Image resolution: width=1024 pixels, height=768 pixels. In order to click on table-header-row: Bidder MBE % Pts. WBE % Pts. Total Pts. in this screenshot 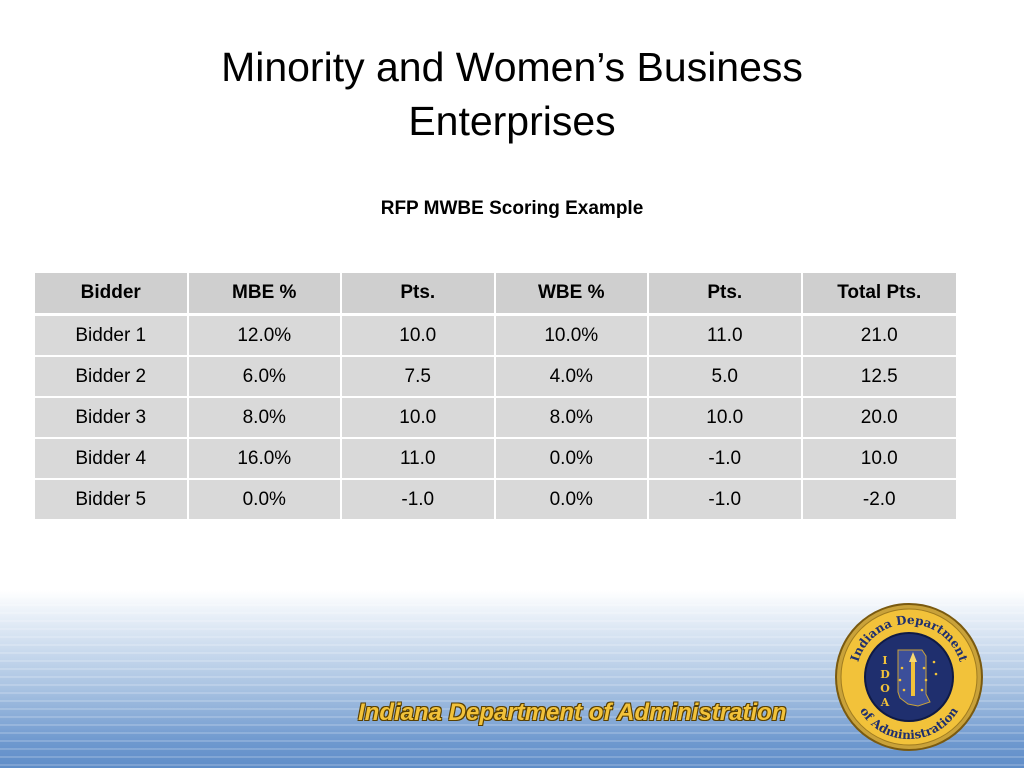, I will do `click(495, 294)`.